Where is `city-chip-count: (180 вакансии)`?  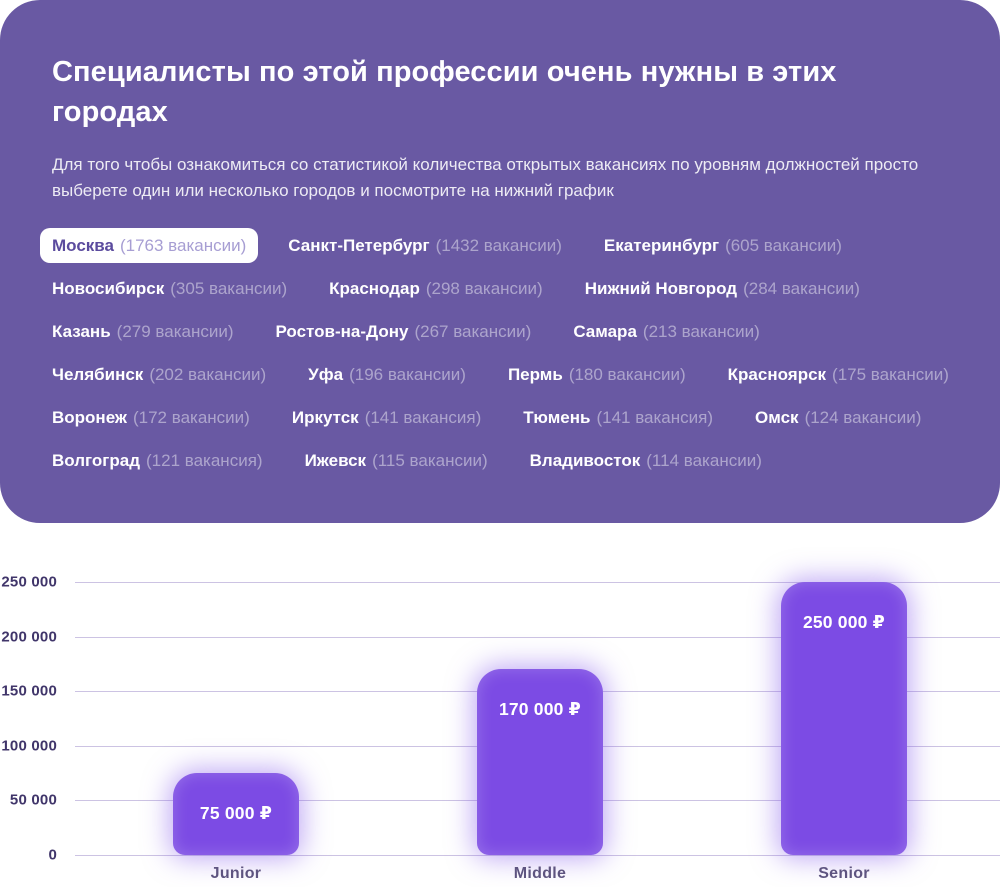 city-chip-count: (180 вакансии) is located at coordinates (627, 374).